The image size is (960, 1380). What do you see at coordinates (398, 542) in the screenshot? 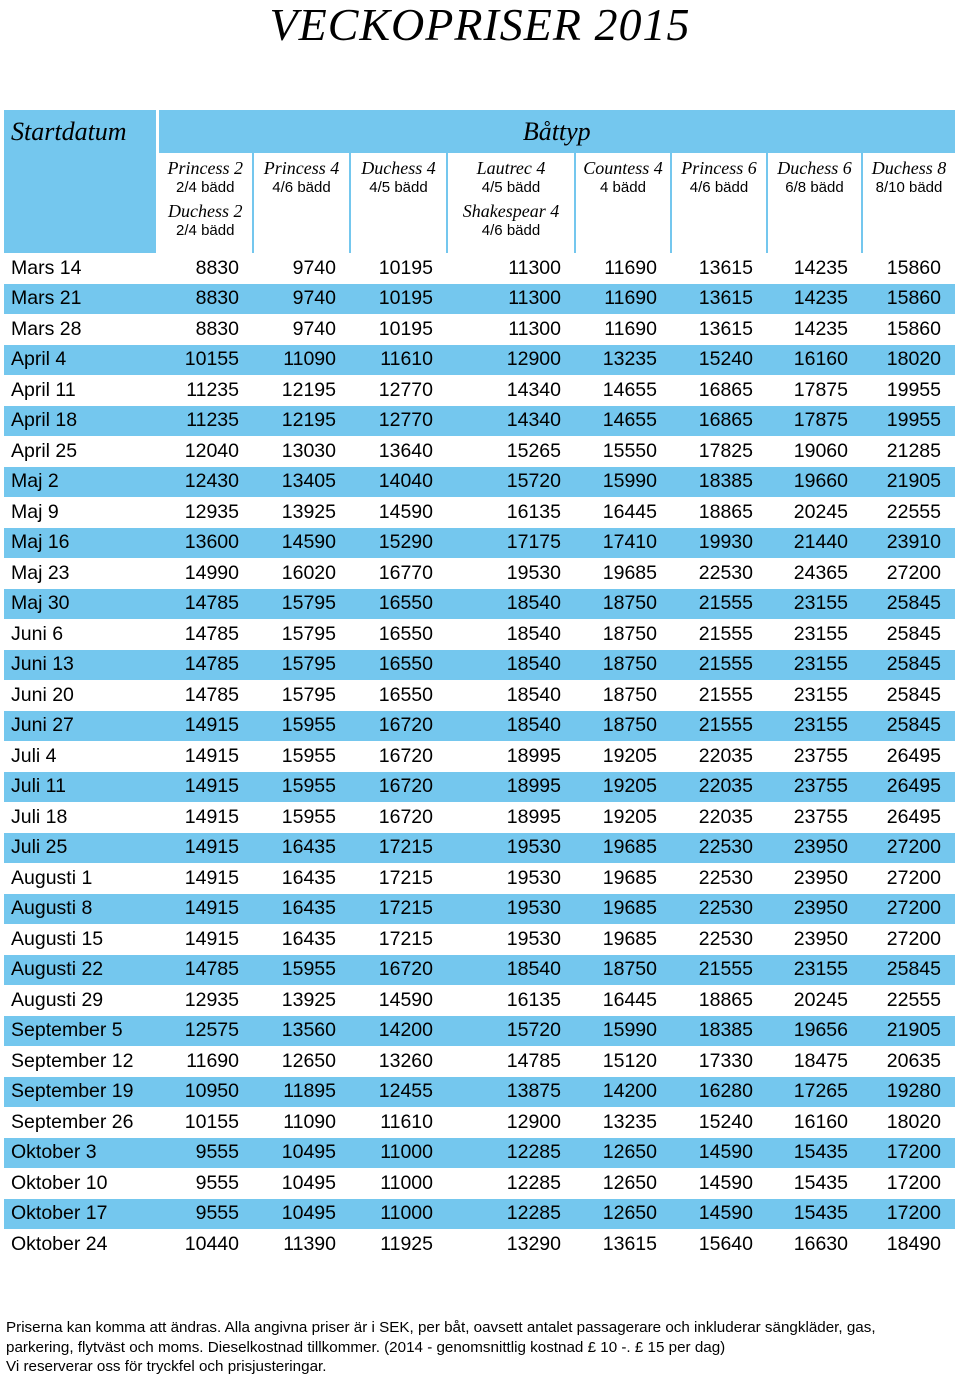
I see `price-cell: 15290` at bounding box center [398, 542].